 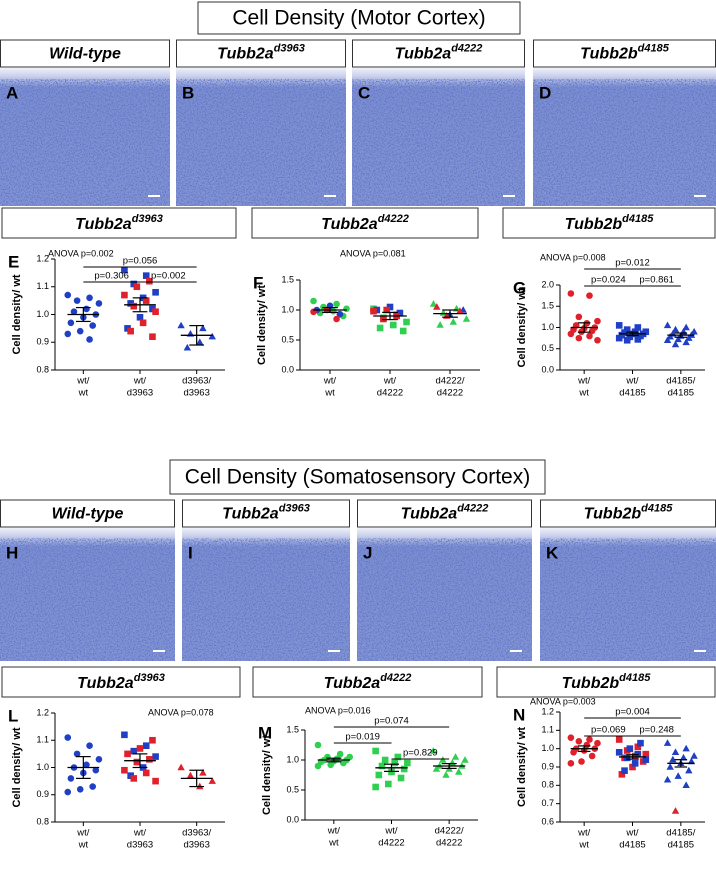 I want to click on annotation: ANOVA p=0.002, so click(x=81, y=253).